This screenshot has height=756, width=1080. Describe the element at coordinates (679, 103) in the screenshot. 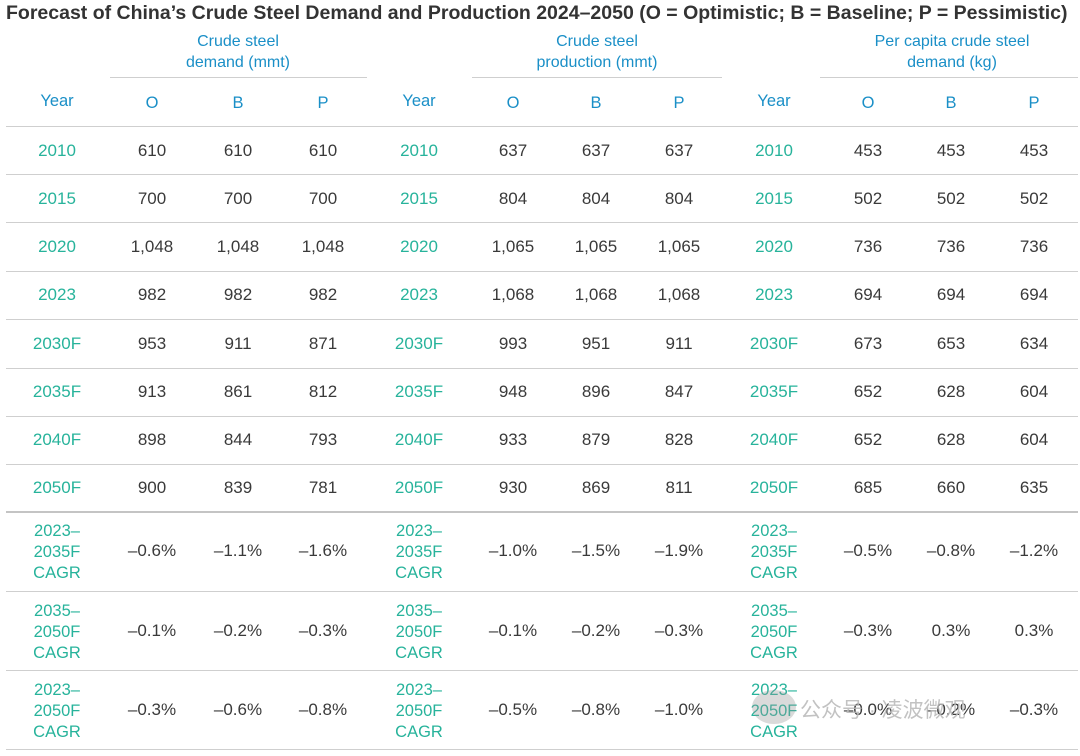

I see `column-header-p: P` at that location.